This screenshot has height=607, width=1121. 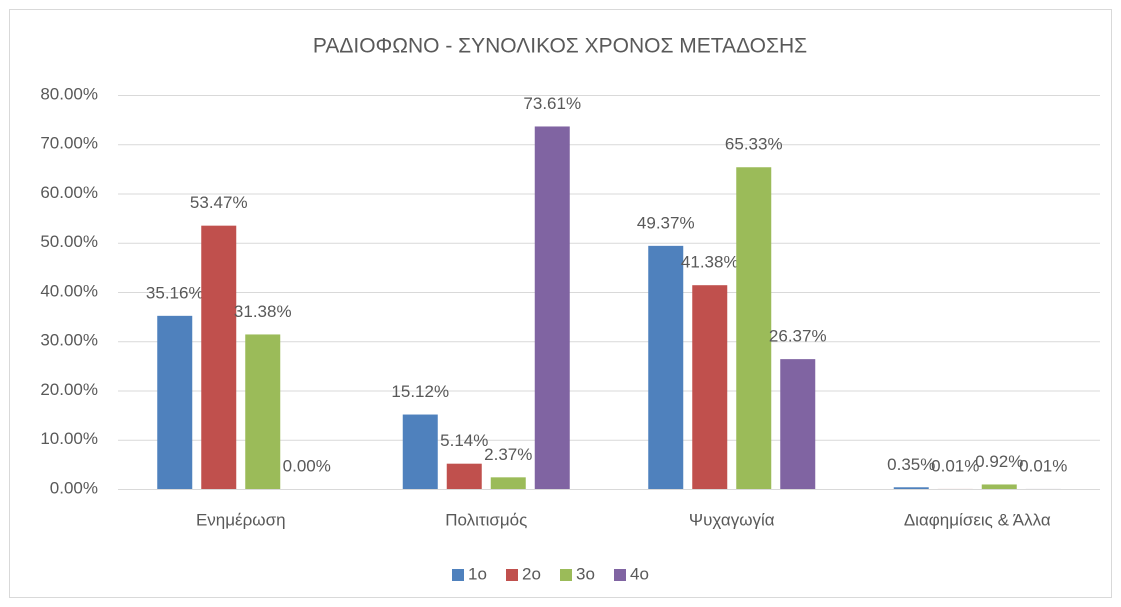 What do you see at coordinates (69, 143) in the screenshot?
I see `y-tick-label: 70.00%` at bounding box center [69, 143].